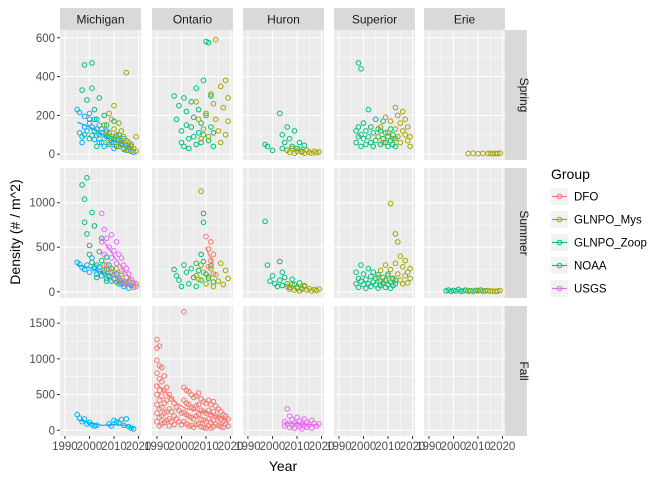 The height and width of the screenshot is (480, 672). I want to click on panel-huron-spring, so click(283, 95).